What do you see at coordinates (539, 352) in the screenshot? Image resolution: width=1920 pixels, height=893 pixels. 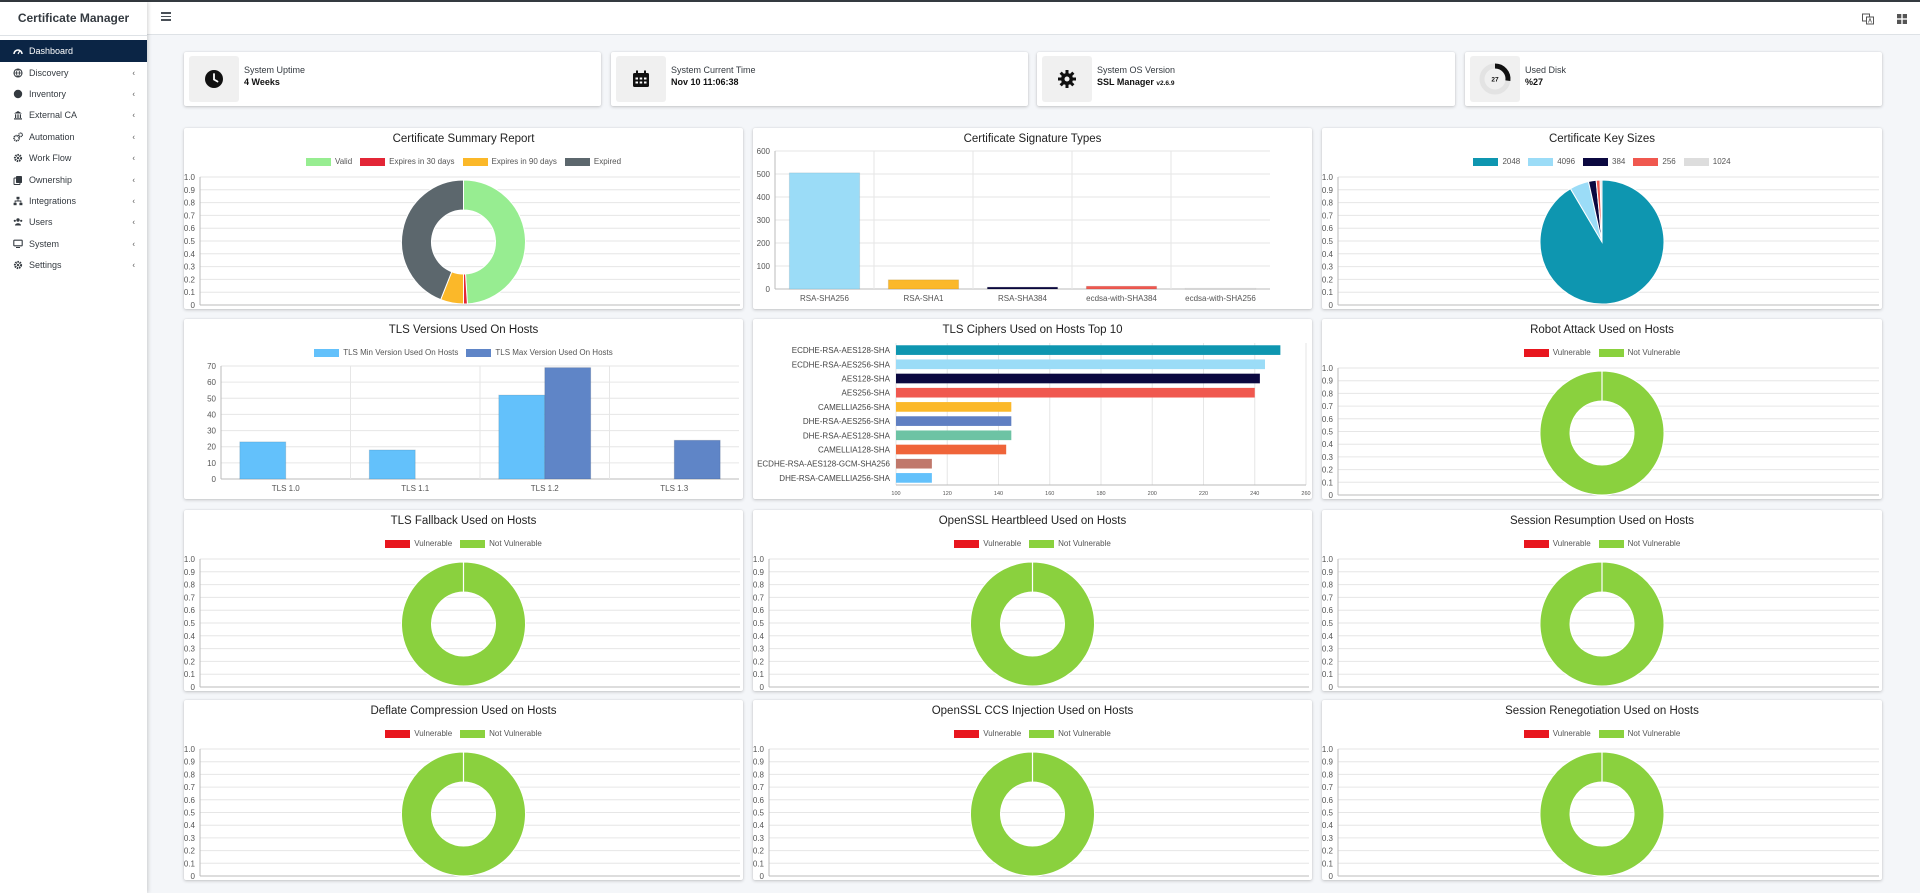 I see `legend-item-tls-max-version-used-on-hosts: TLS Max Version Used On Hosts` at bounding box center [539, 352].